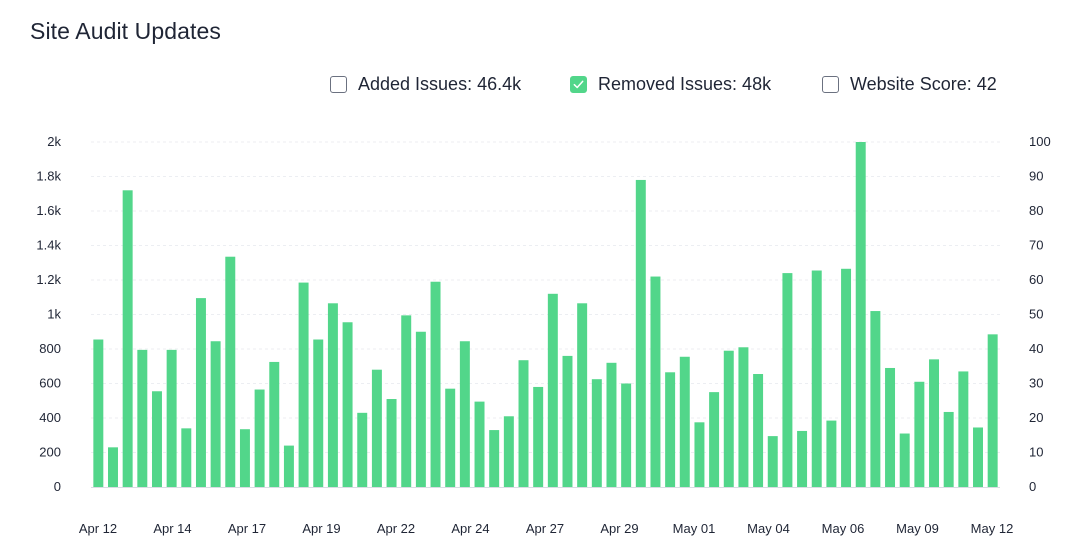 The width and height of the screenshot is (1070, 556). I want to click on legend-label-removed-issues: Removed Issues: 48k, so click(685, 84).